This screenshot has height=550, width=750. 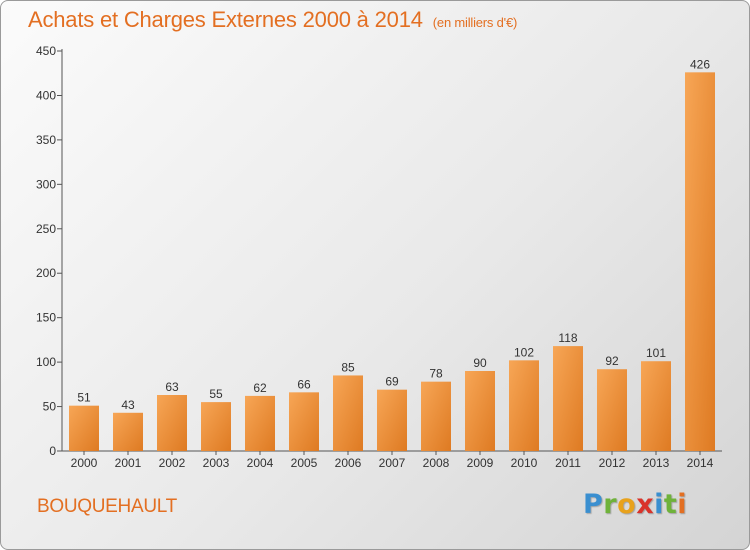 What do you see at coordinates (50, 407) in the screenshot?
I see `y-tick-label: 50` at bounding box center [50, 407].